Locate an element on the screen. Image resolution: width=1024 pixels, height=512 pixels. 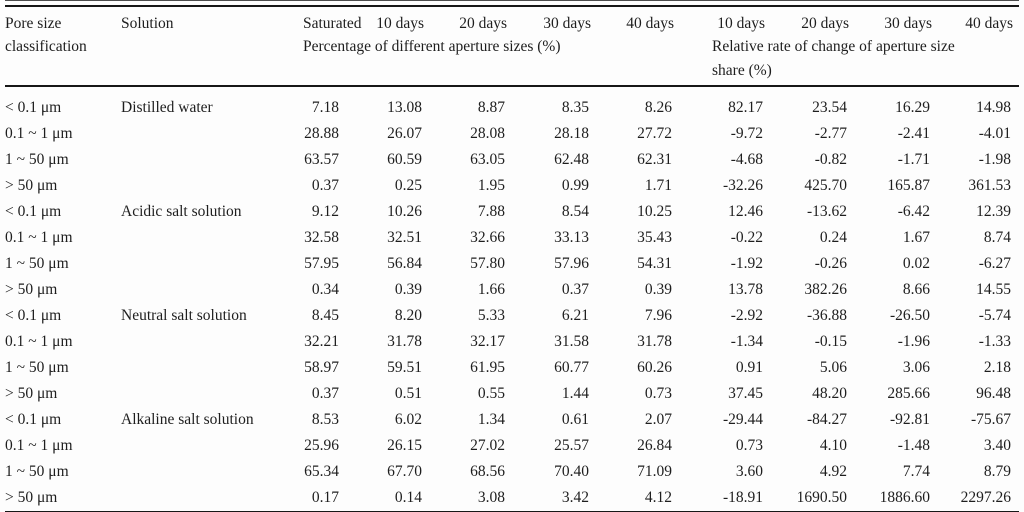
value-cell: 4.12 is located at coordinates (638, 498).